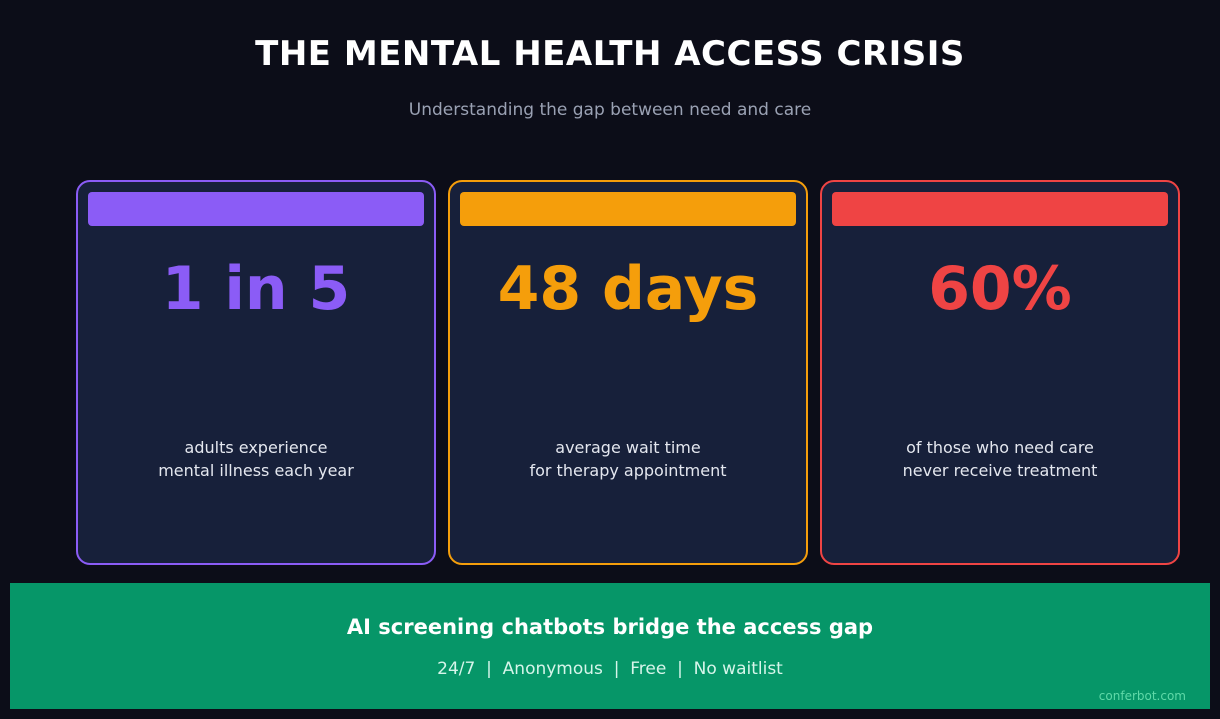  I want to click on stat-description-line: for therapy appointment, so click(628, 470).